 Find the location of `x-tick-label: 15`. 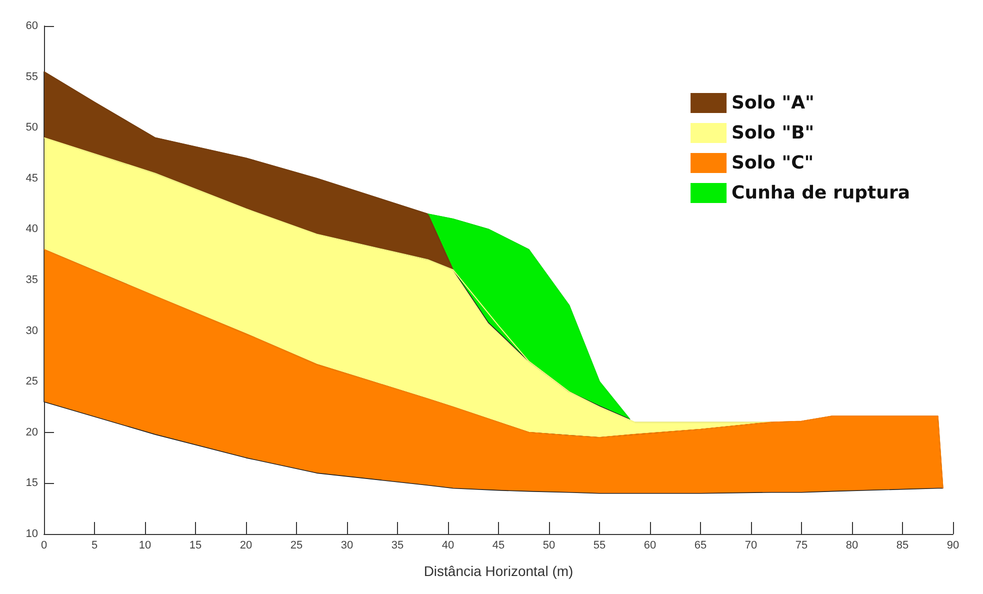

x-tick-label: 15 is located at coordinates (195, 546).